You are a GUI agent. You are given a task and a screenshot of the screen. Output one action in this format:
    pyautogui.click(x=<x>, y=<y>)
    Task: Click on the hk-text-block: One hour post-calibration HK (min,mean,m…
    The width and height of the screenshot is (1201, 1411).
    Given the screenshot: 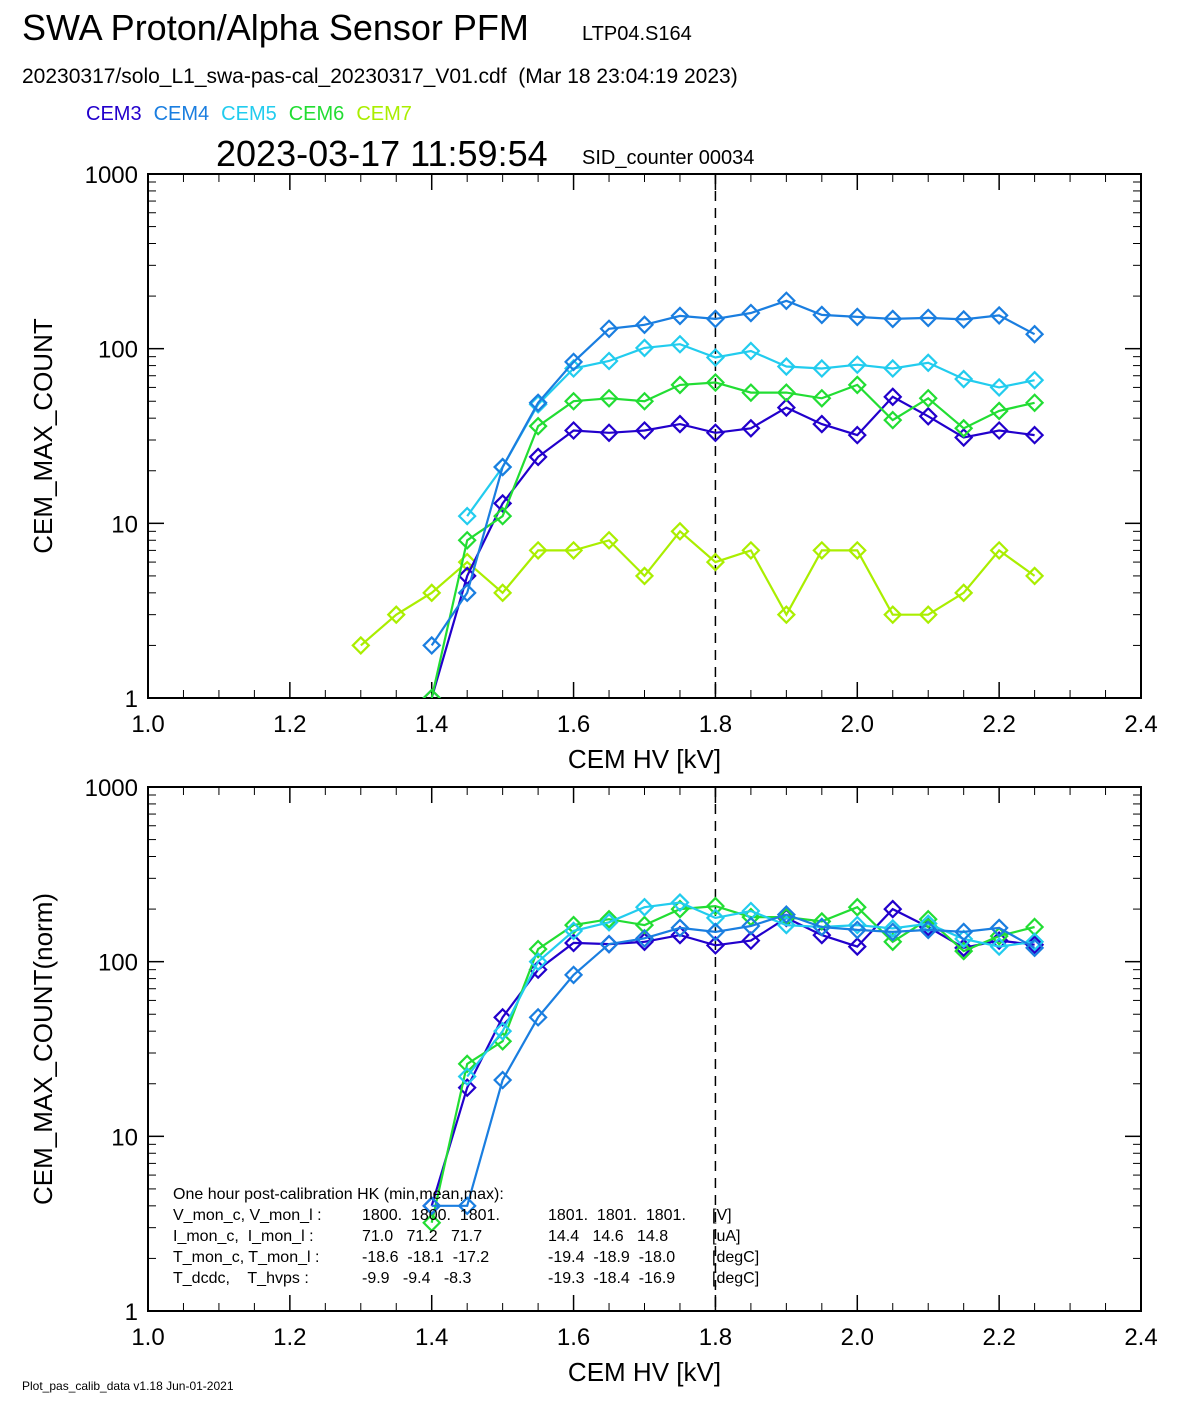 What is the action you would take?
    pyautogui.click(x=466, y=1236)
    